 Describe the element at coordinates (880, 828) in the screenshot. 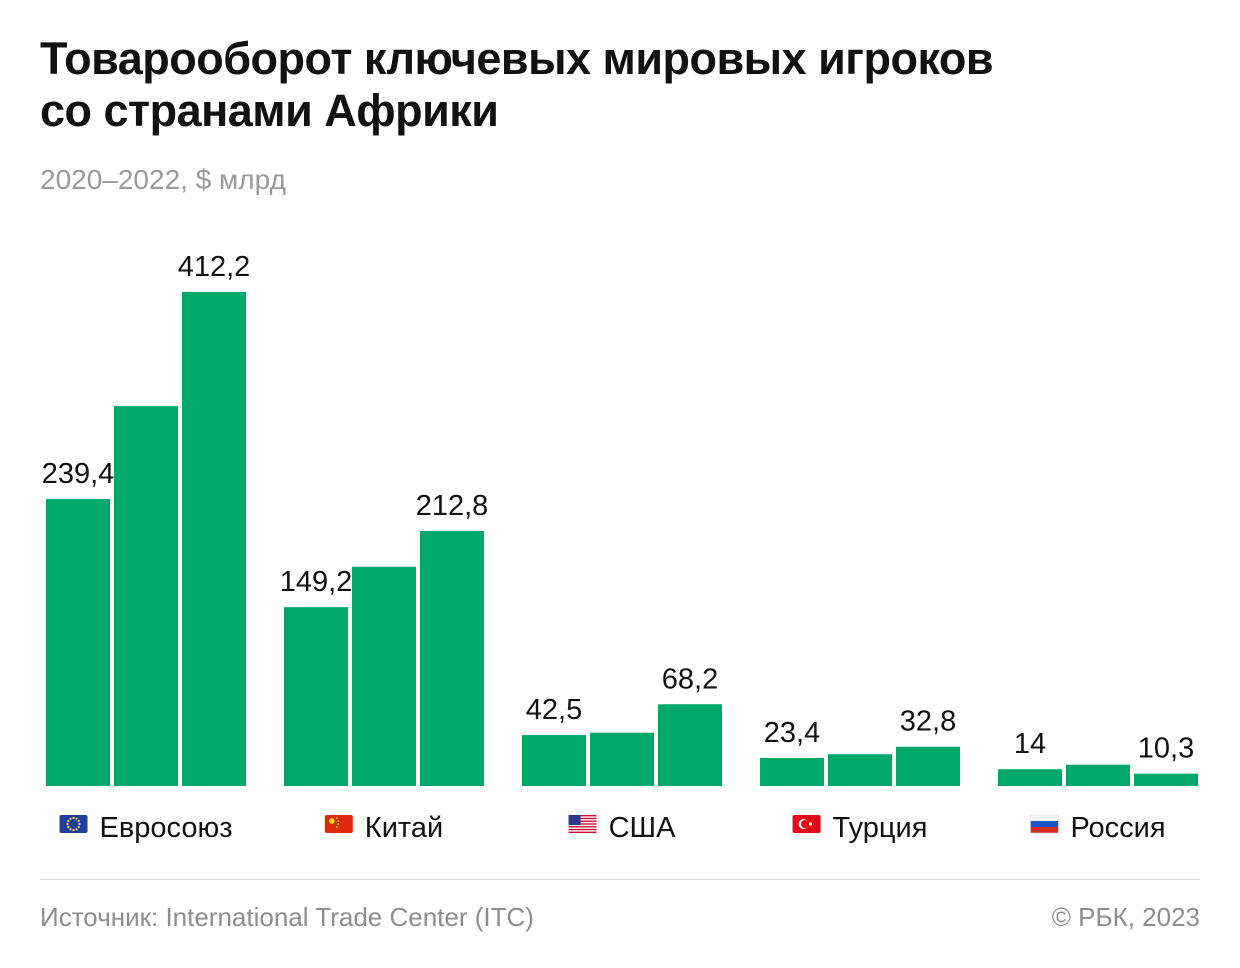

I see `category-label: Турция` at that location.